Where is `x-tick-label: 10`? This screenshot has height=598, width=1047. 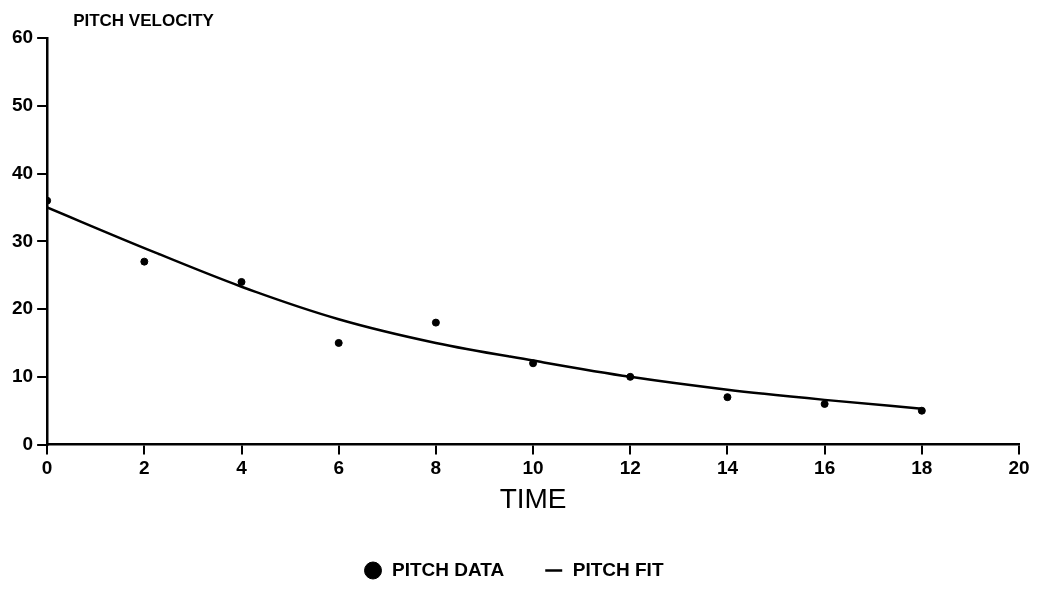
x-tick-label: 10 is located at coordinates (533, 468).